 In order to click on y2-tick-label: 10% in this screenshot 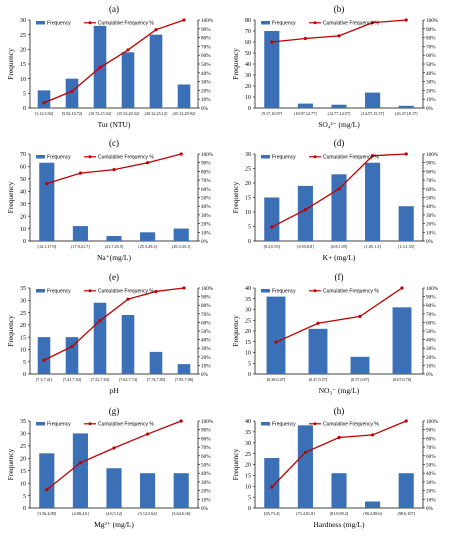, I will do `click(431, 233)`.